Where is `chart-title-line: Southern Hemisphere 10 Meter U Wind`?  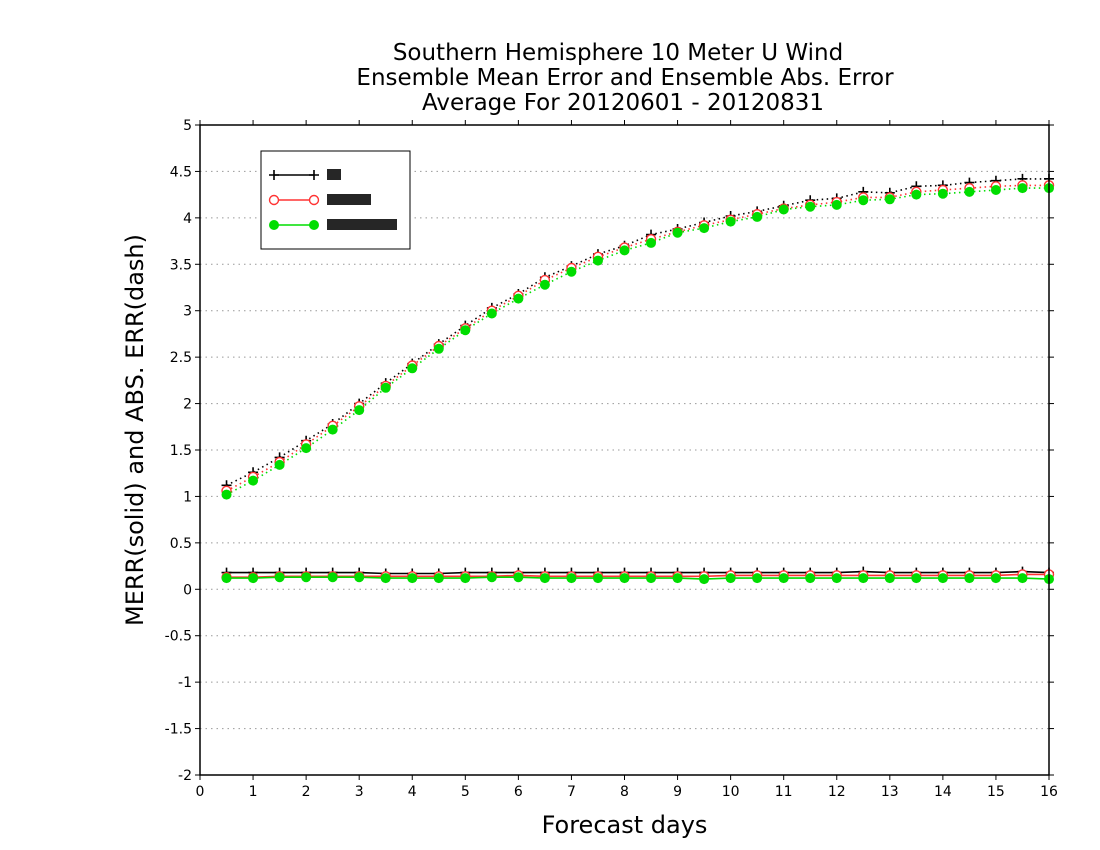 chart-title-line: Southern Hemisphere 10 Meter U Wind is located at coordinates (618, 53).